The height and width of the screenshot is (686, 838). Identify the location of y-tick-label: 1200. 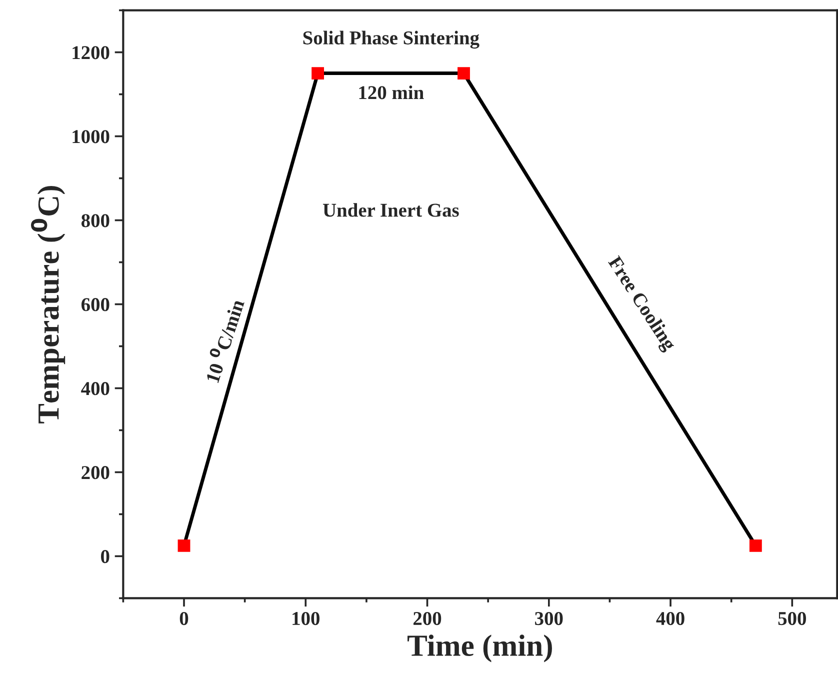
(91, 53).